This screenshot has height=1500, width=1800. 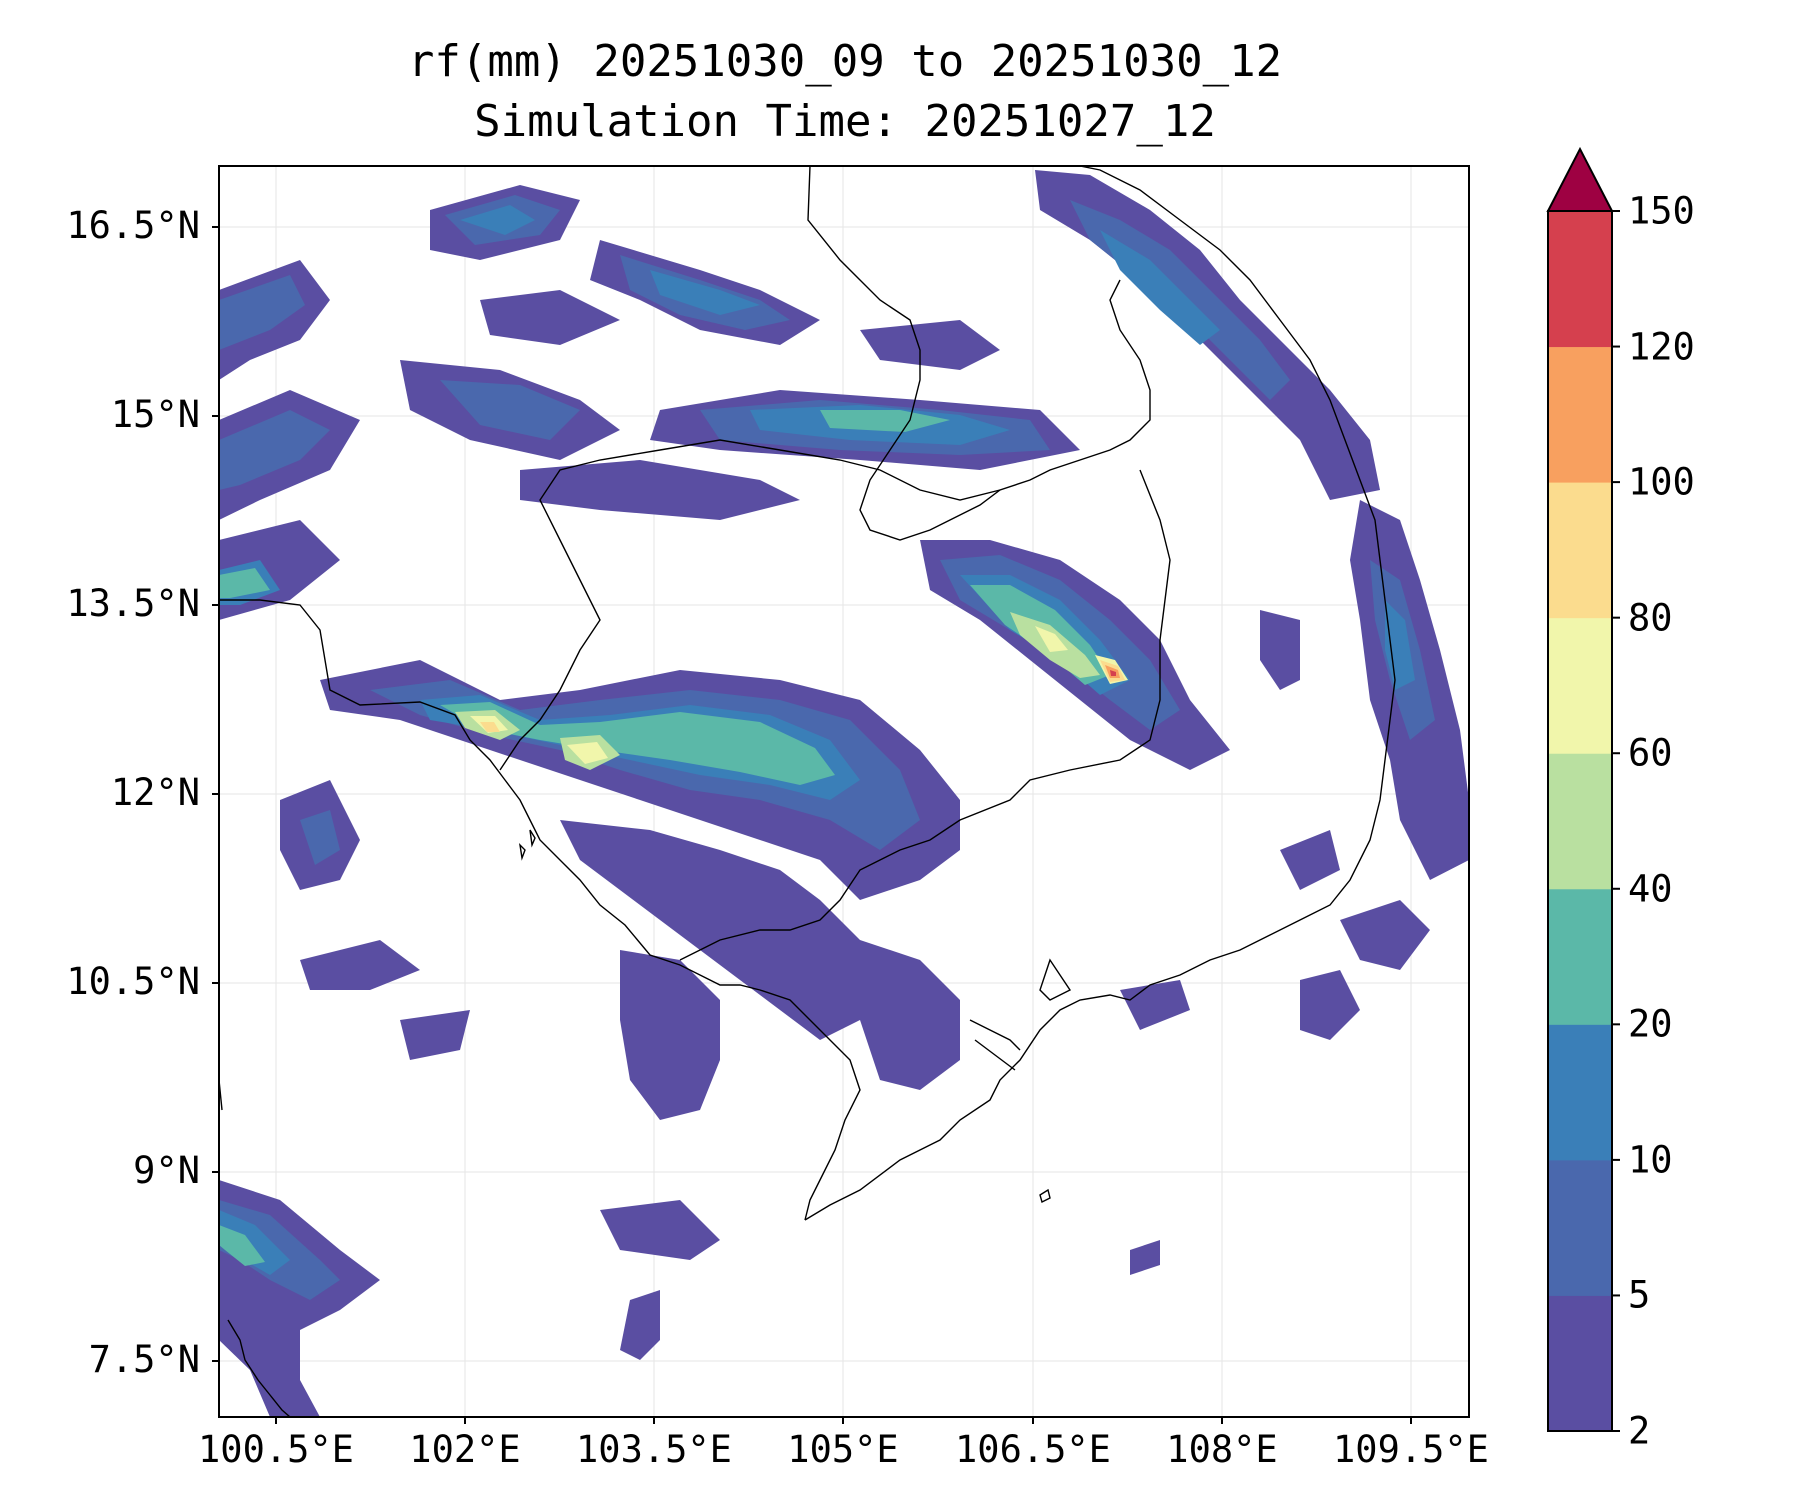 What do you see at coordinates (1222, 1449) in the screenshot?
I see `lon-tick-label: 108°E` at bounding box center [1222, 1449].